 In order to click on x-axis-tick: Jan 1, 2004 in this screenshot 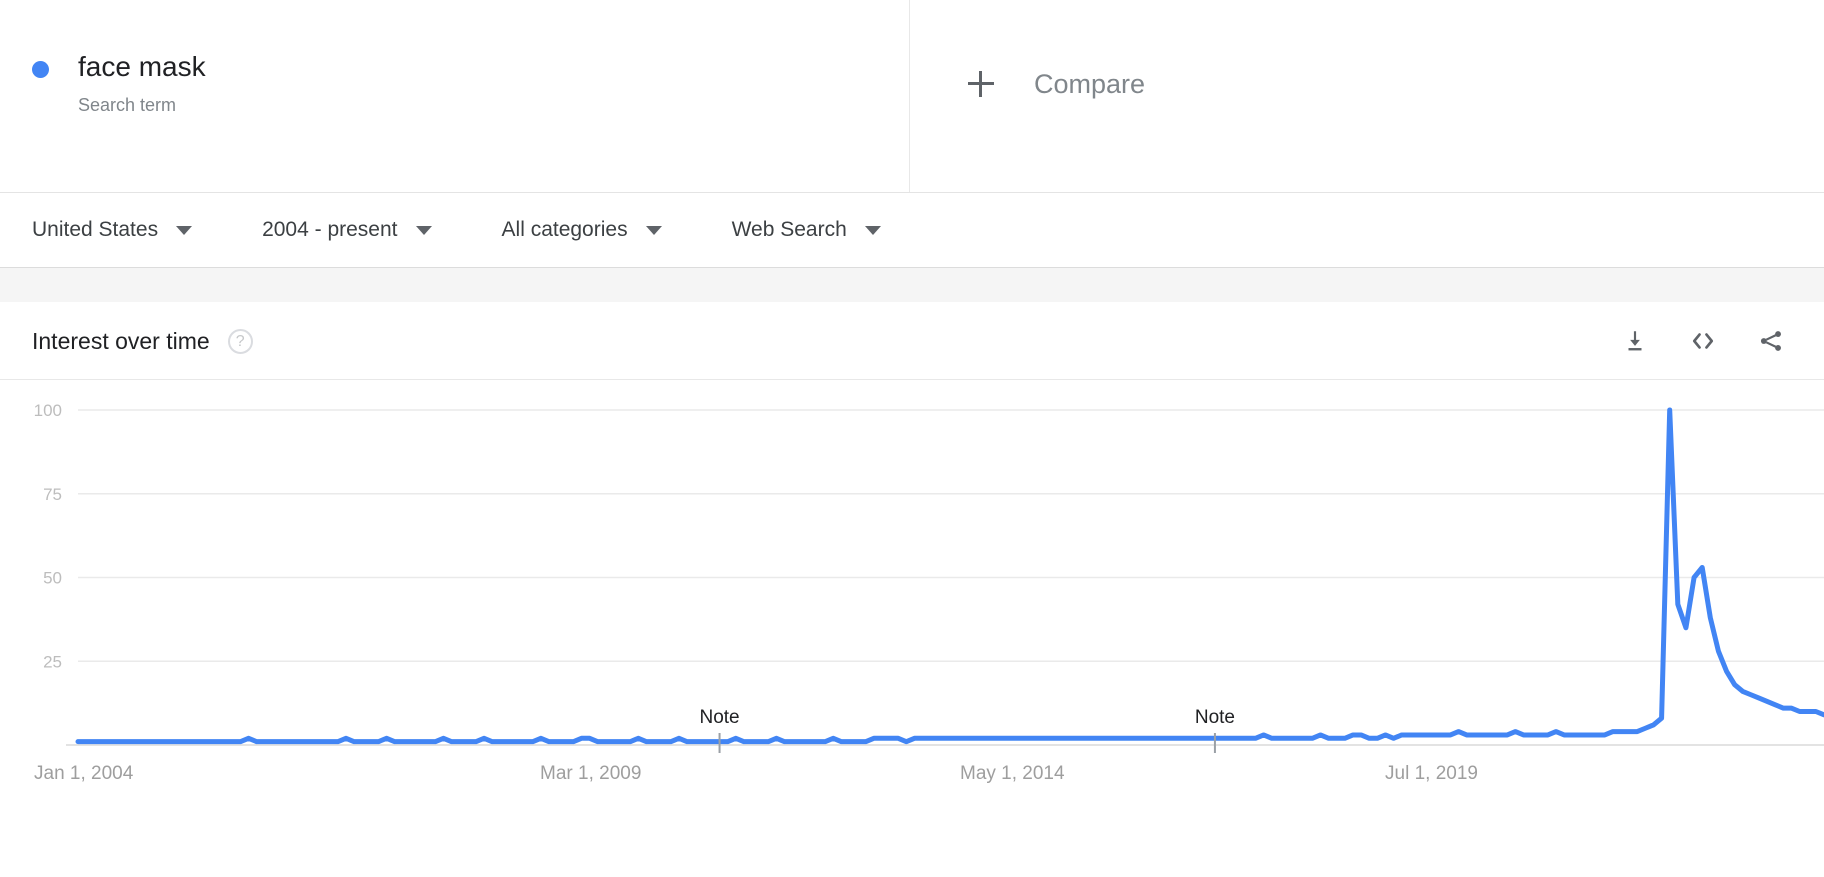, I will do `click(84, 773)`.